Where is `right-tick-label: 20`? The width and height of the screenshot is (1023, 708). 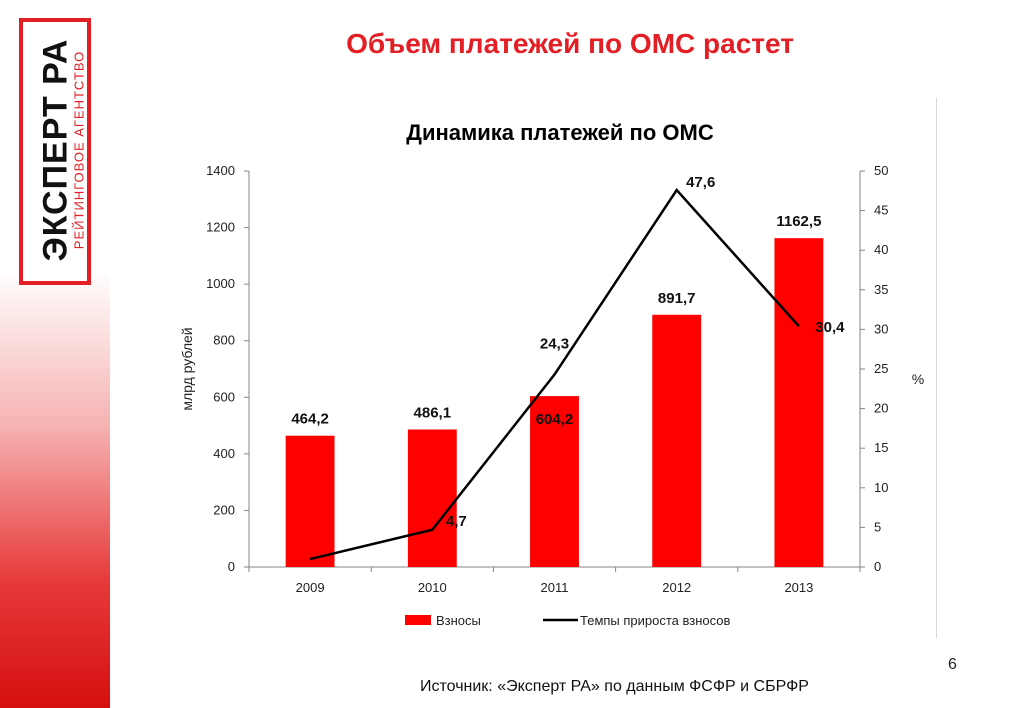 right-tick-label: 20 is located at coordinates (881, 408).